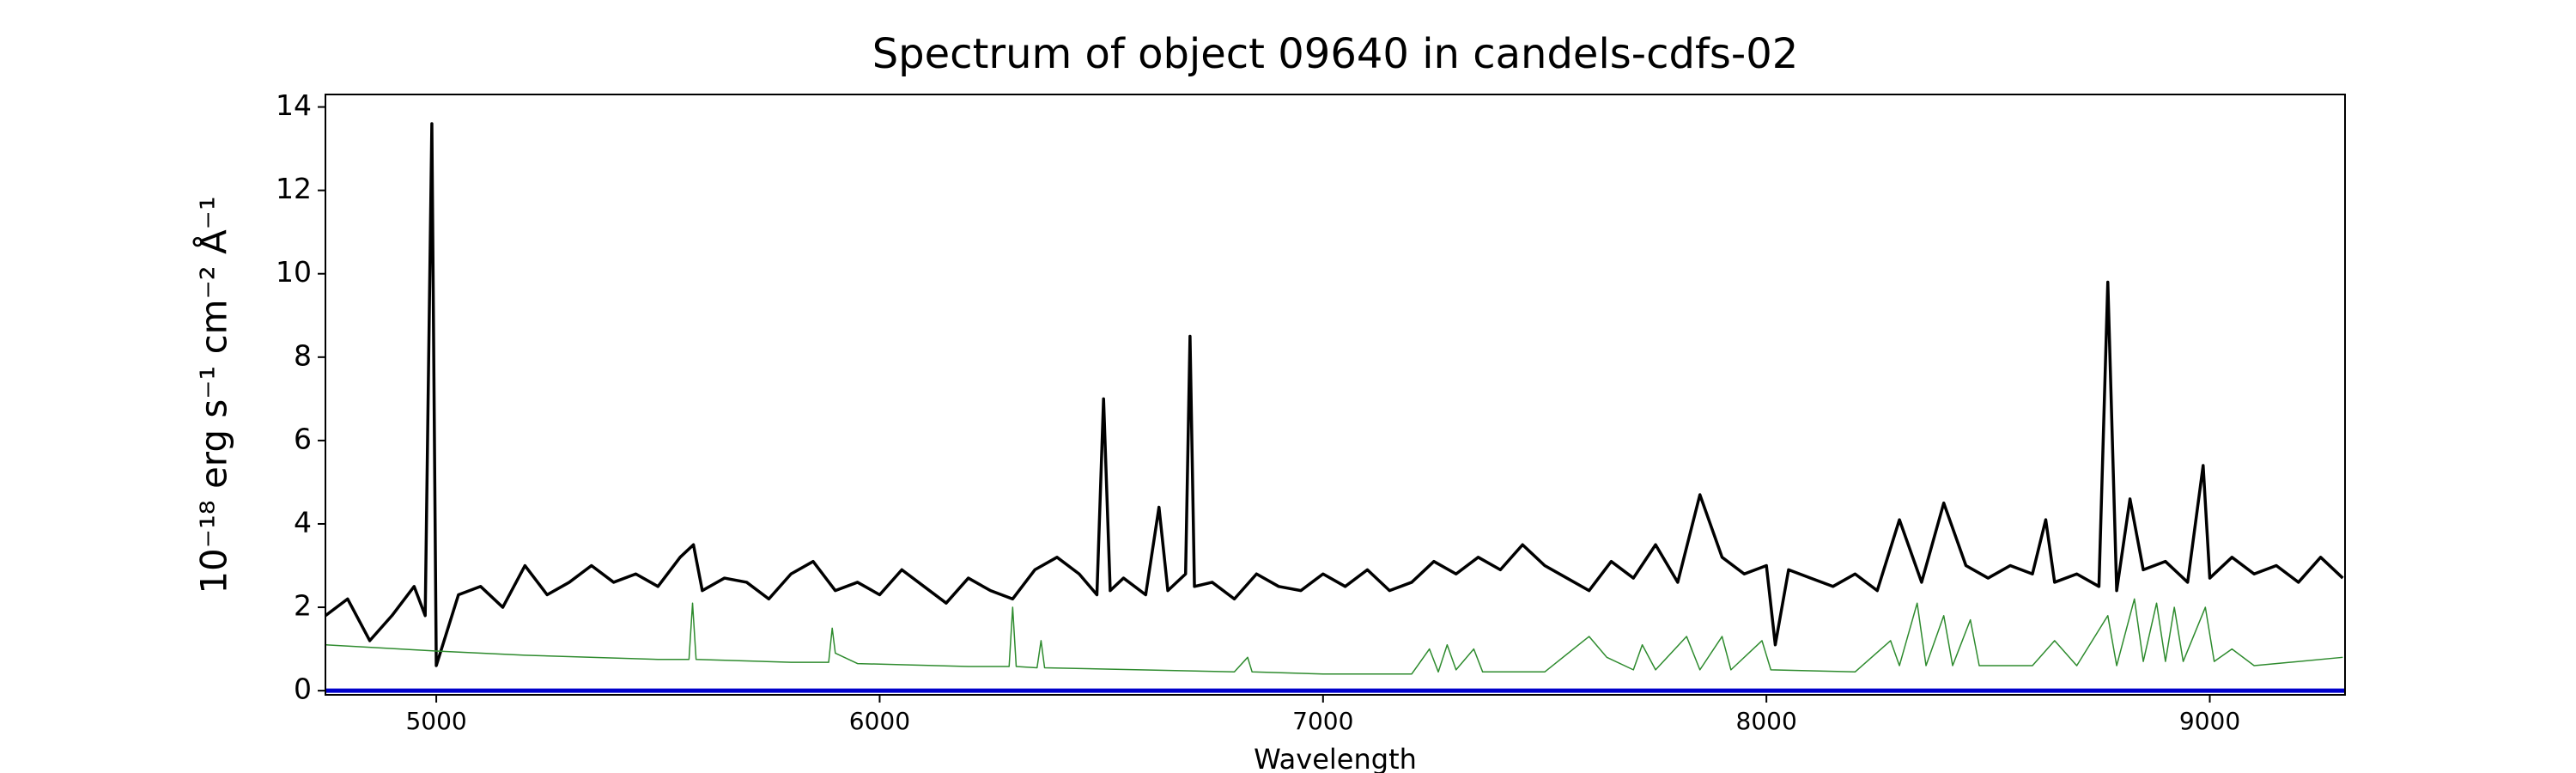 The width and height of the screenshot is (2576, 773). I want to click on x-tick-label: 9000, so click(2209, 721).